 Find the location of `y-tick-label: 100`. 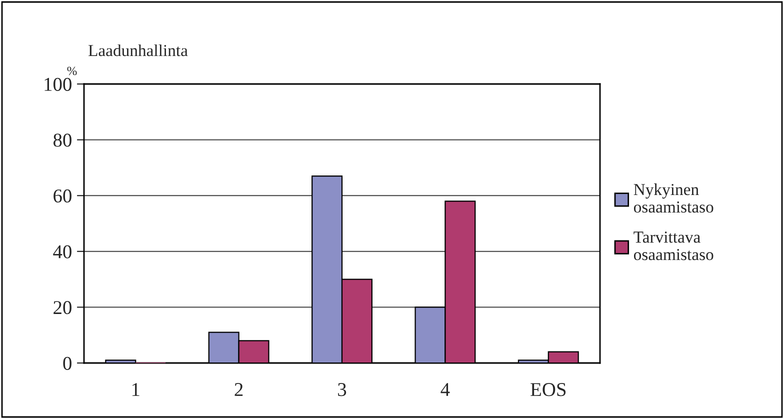

y-tick-label: 100 is located at coordinates (58, 84).